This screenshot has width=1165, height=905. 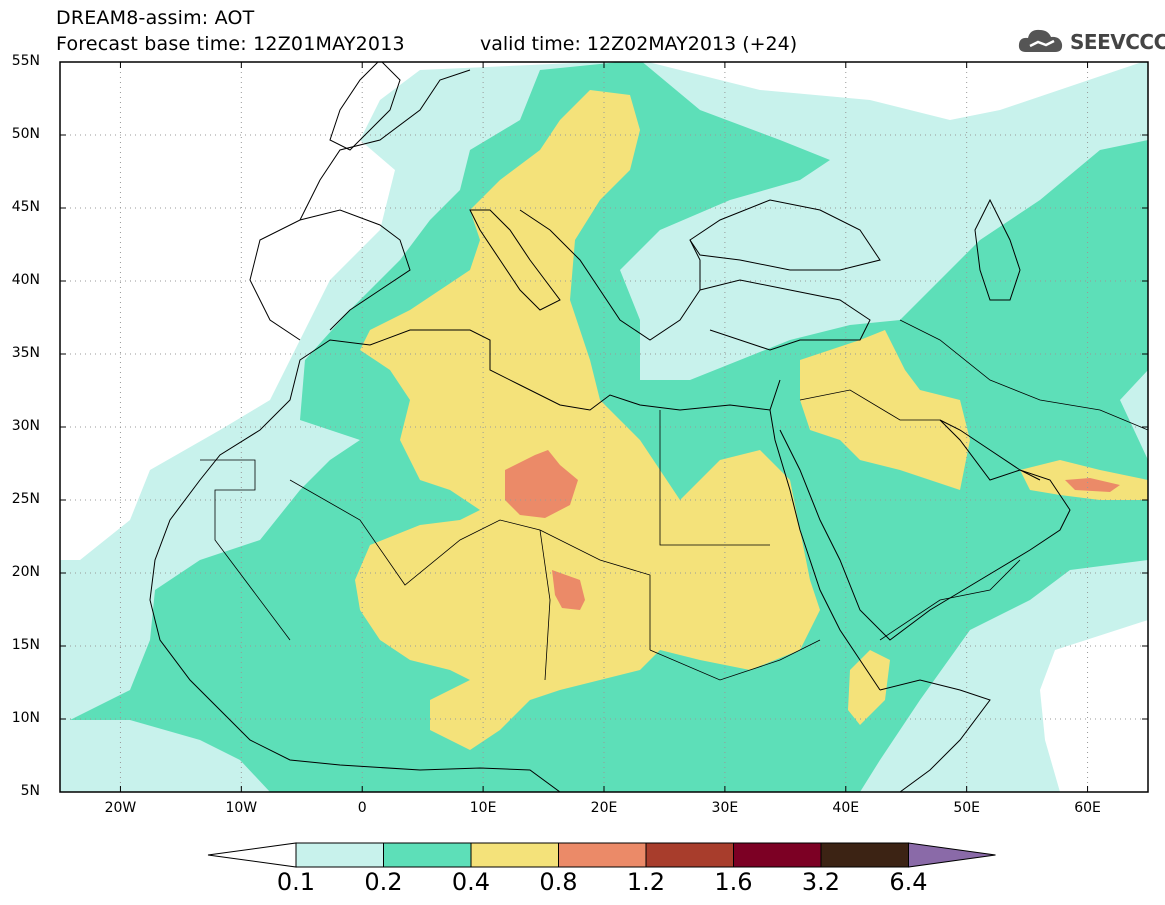 I want to click on lon-label: 20E, so click(x=604, y=808).